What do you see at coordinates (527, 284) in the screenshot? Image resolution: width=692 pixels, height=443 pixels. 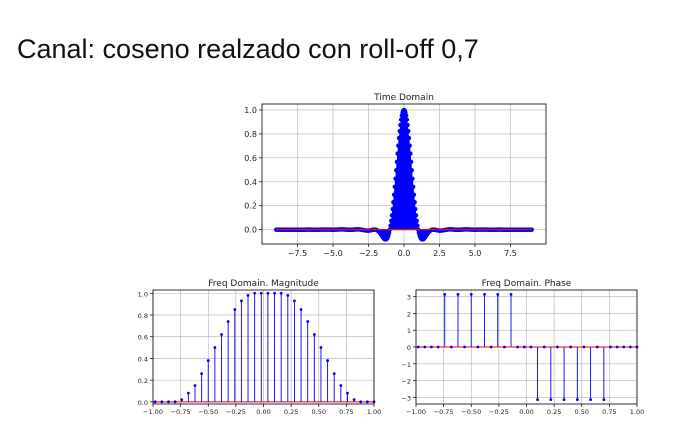 I see `chart-title: Freq Domain. Phase` at bounding box center [527, 284].